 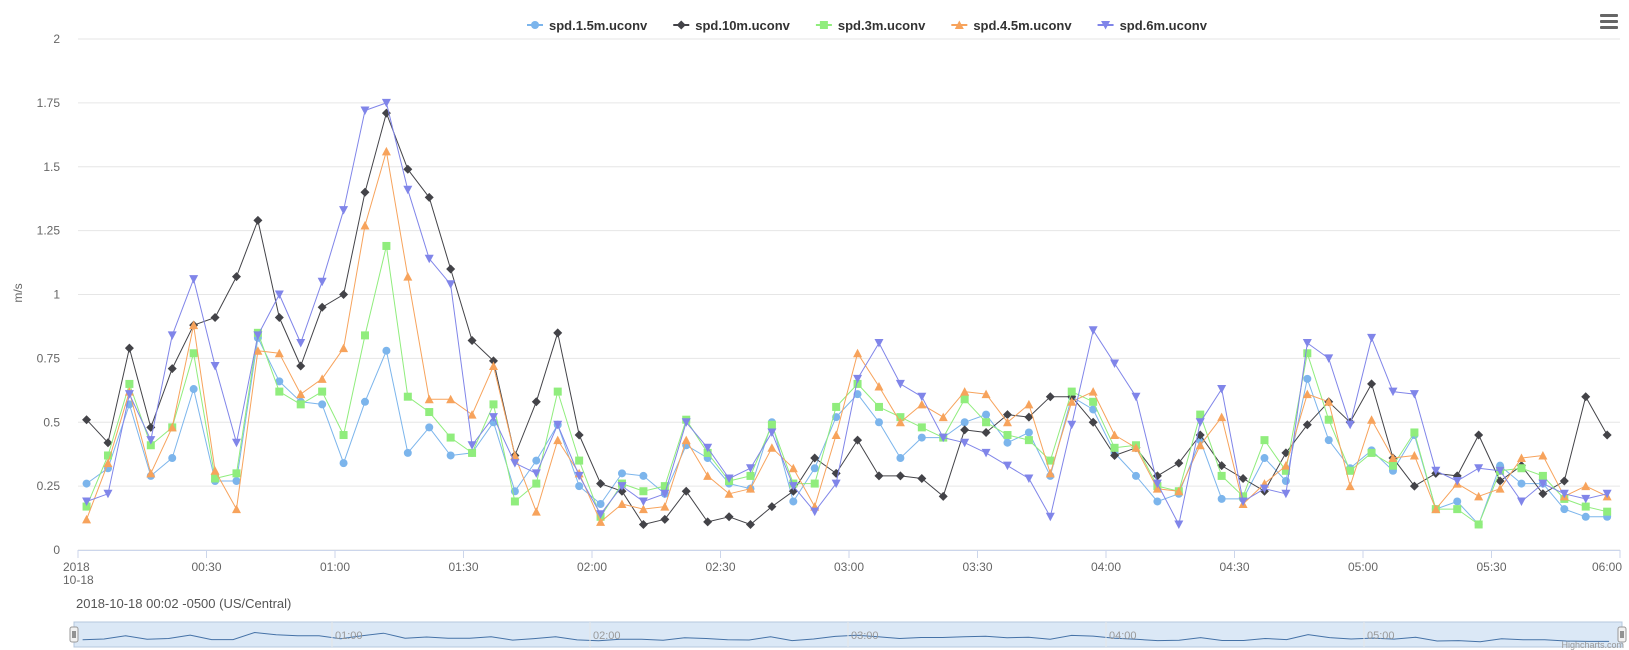 I want to click on legend-item: spd.3m.uconv, so click(x=870, y=25).